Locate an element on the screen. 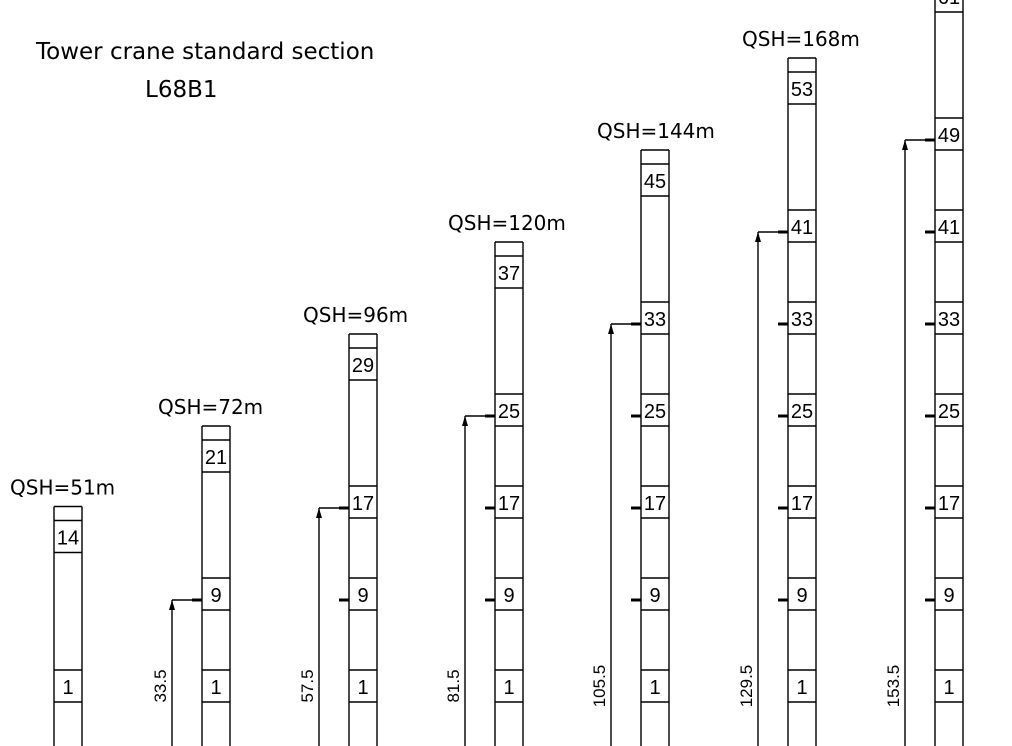 Image resolution: width=1012 pixels, height=746 pixels. section-number: 29 is located at coordinates (363, 366).